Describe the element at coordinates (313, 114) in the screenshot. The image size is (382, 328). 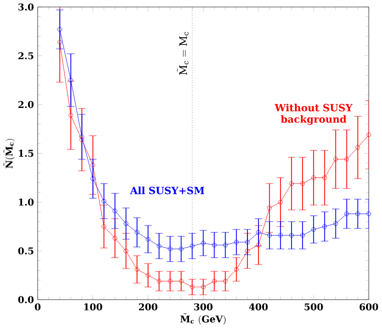
I see `annotation: Without SUSY background` at that location.